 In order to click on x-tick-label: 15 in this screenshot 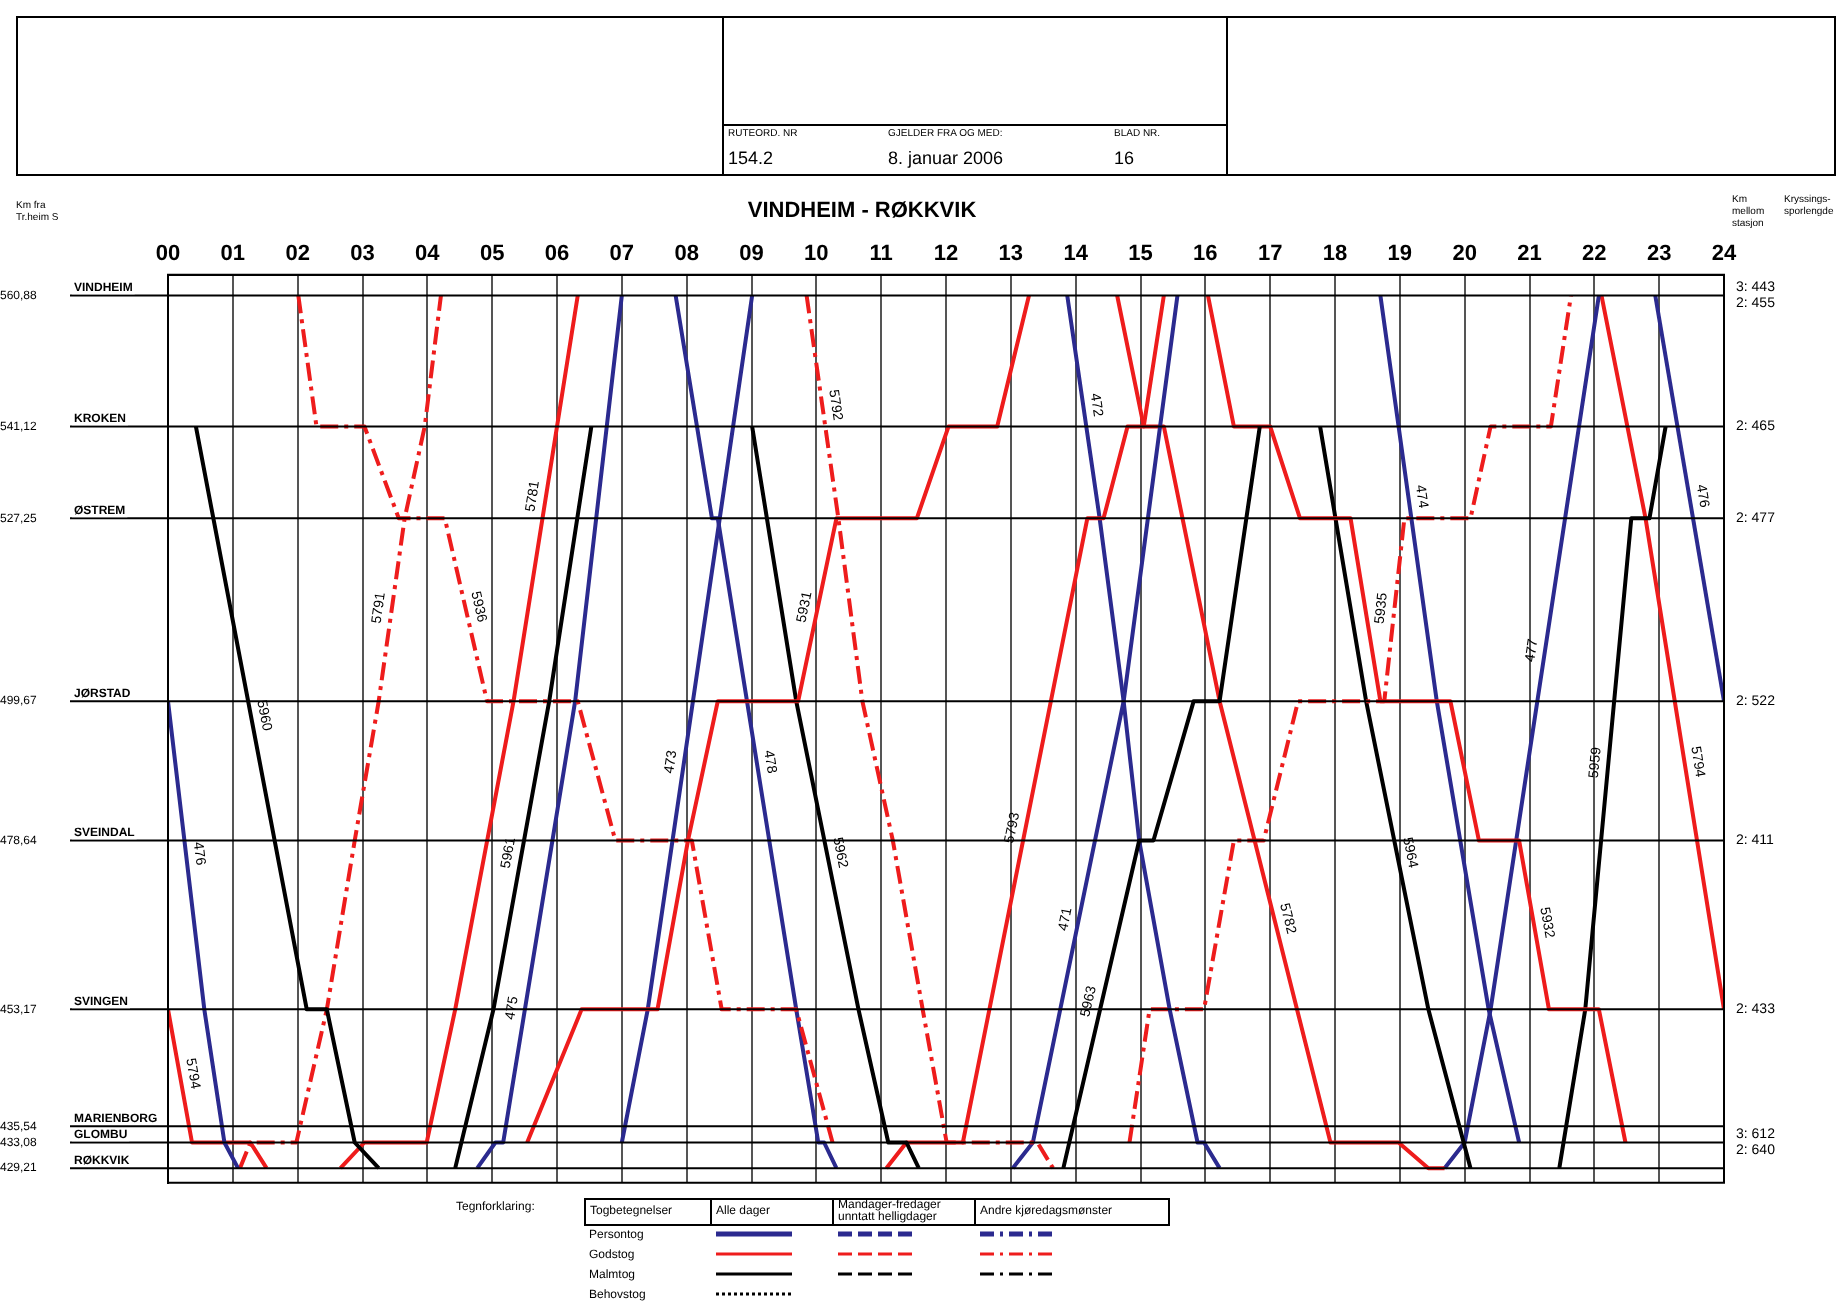, I will do `click(1140, 253)`.